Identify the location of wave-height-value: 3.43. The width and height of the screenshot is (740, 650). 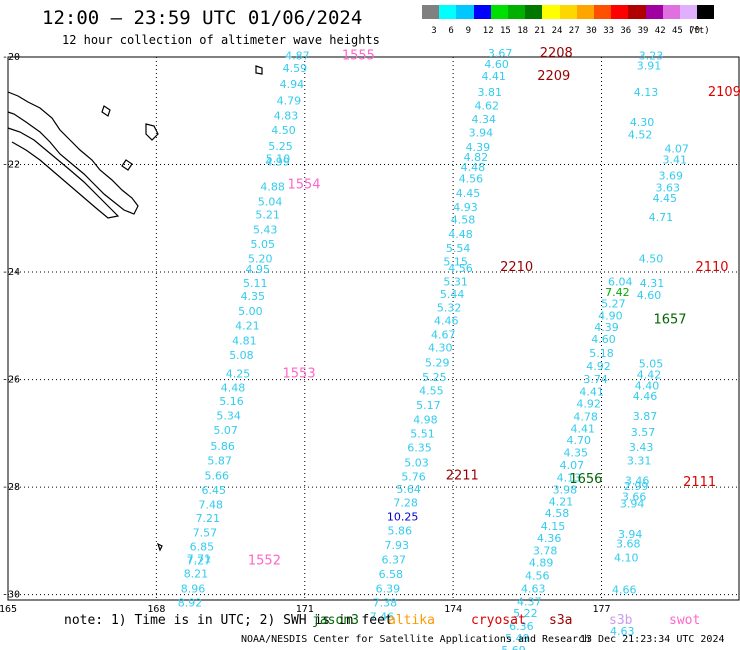
(641, 447).